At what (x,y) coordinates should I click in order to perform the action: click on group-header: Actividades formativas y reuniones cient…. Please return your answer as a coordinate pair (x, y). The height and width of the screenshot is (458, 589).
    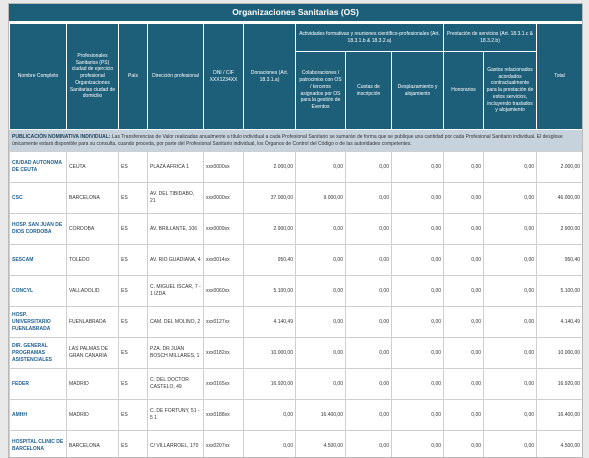
    Looking at the image, I should click on (370, 38).